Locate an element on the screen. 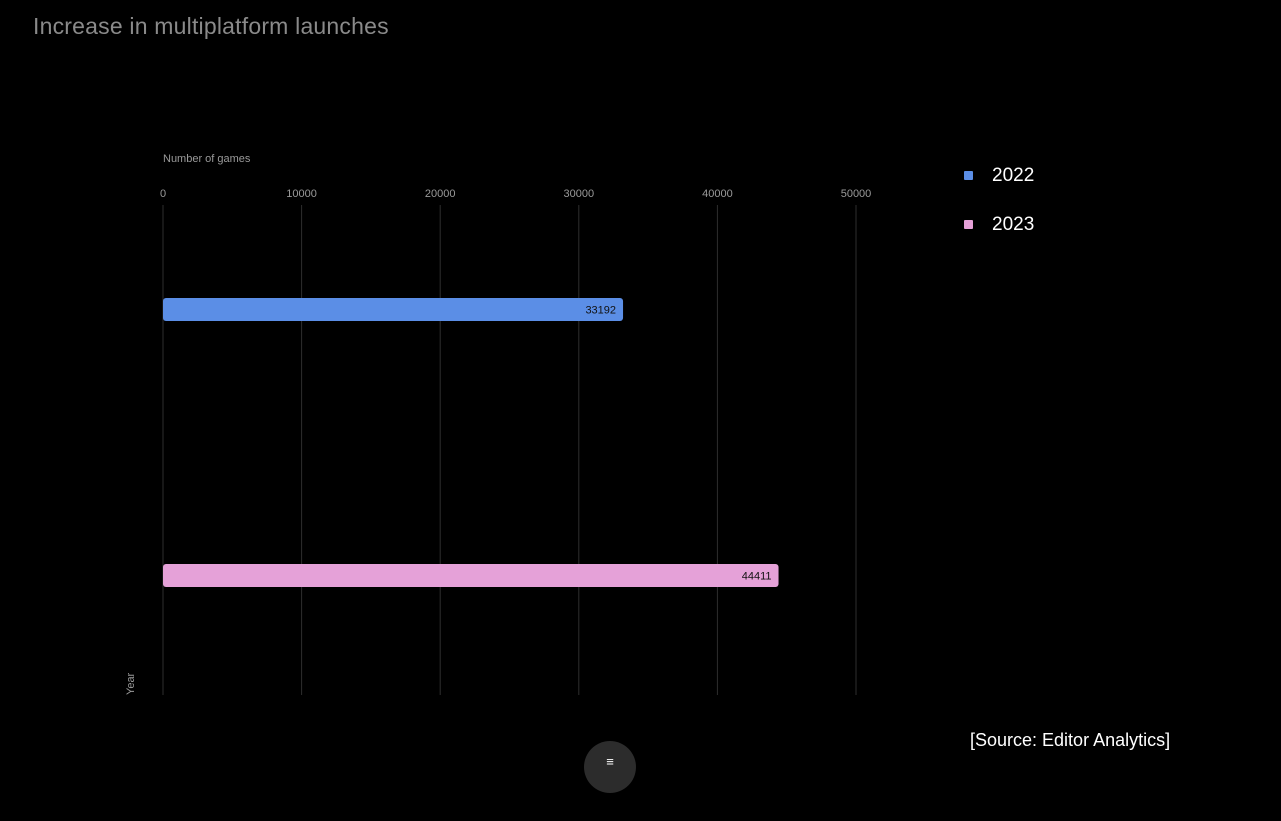  y-axis-title: Year is located at coordinates (131, 683).